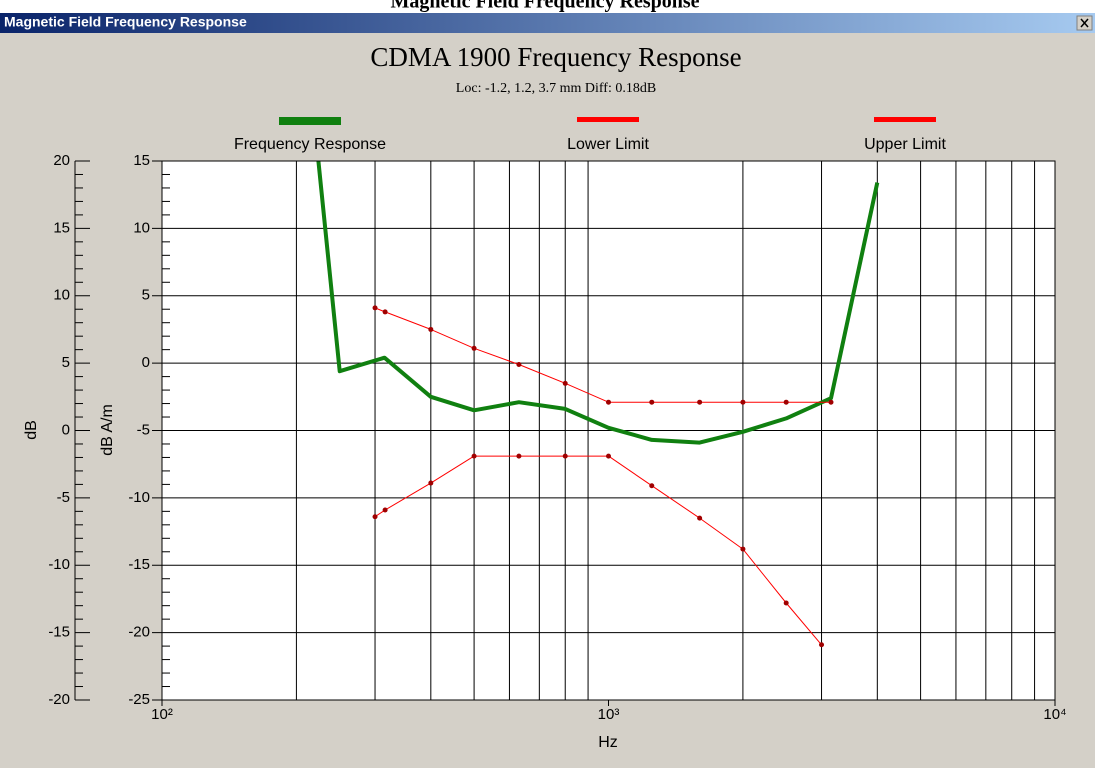 The width and height of the screenshot is (1095, 768). What do you see at coordinates (146, 362) in the screenshot?
I see `y-tick-label: 0` at bounding box center [146, 362].